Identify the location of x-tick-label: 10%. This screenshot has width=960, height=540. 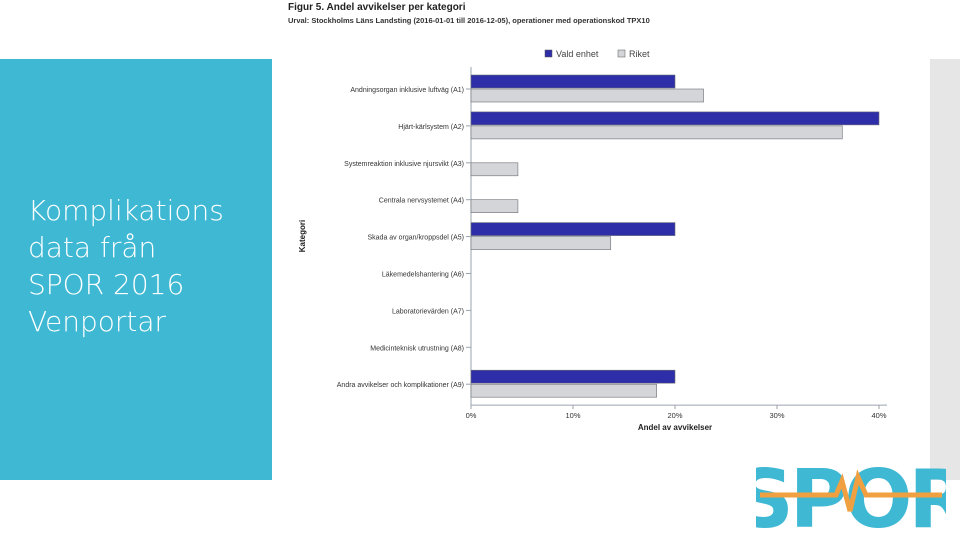
(572, 415).